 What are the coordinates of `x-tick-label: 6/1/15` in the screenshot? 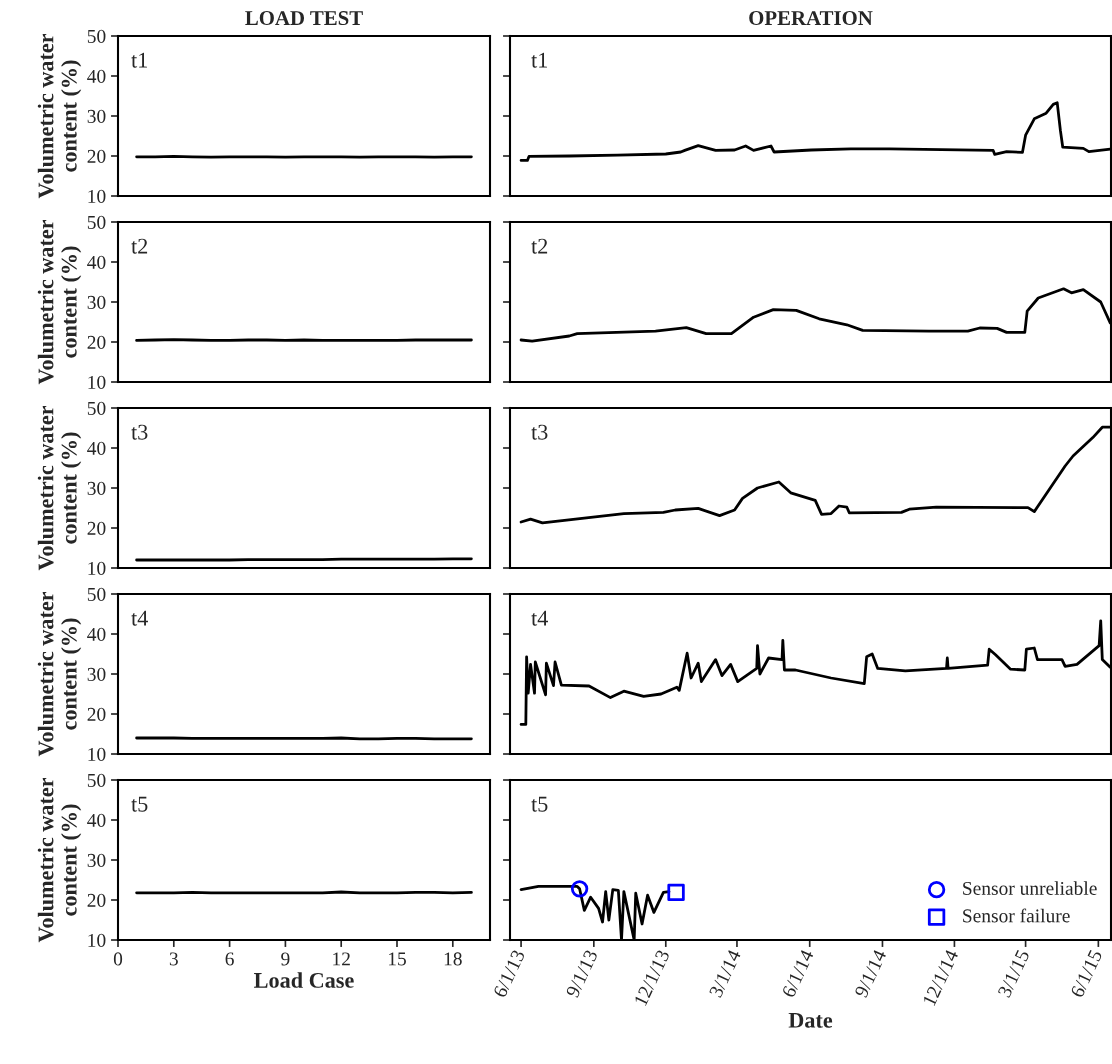 It's located at (1086, 974).